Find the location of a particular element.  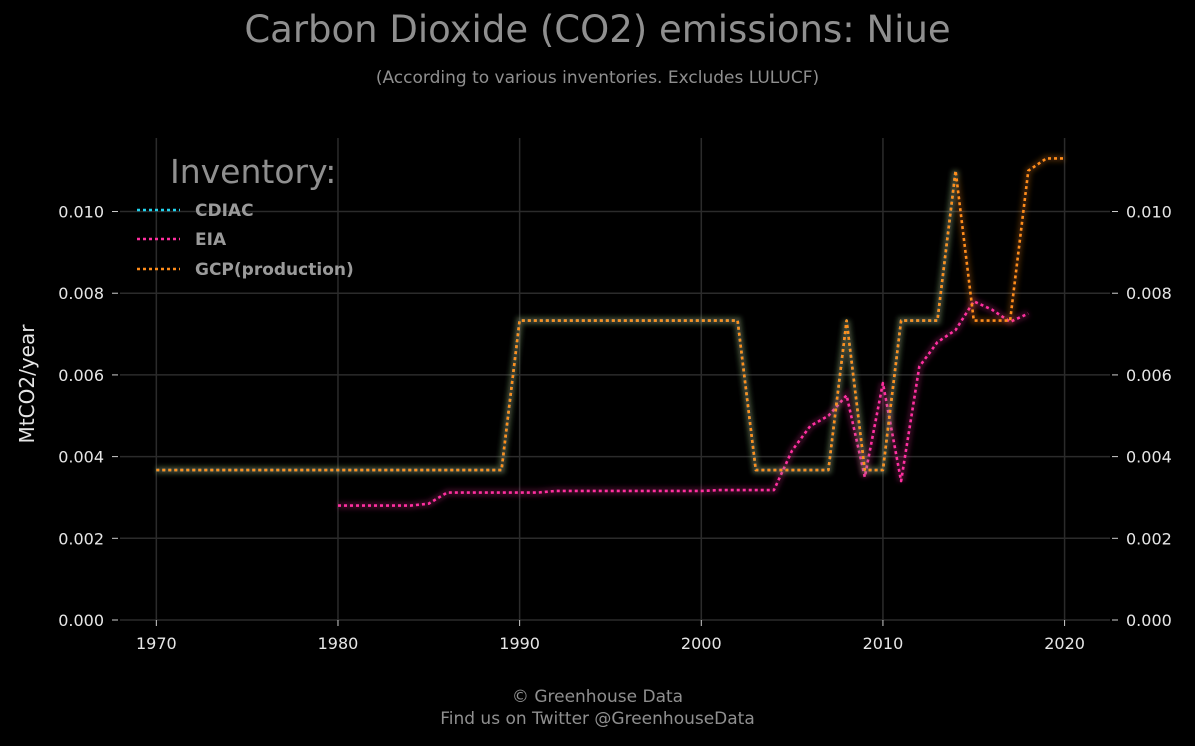

y-tick-label-left: 0.010 is located at coordinates (81, 212).